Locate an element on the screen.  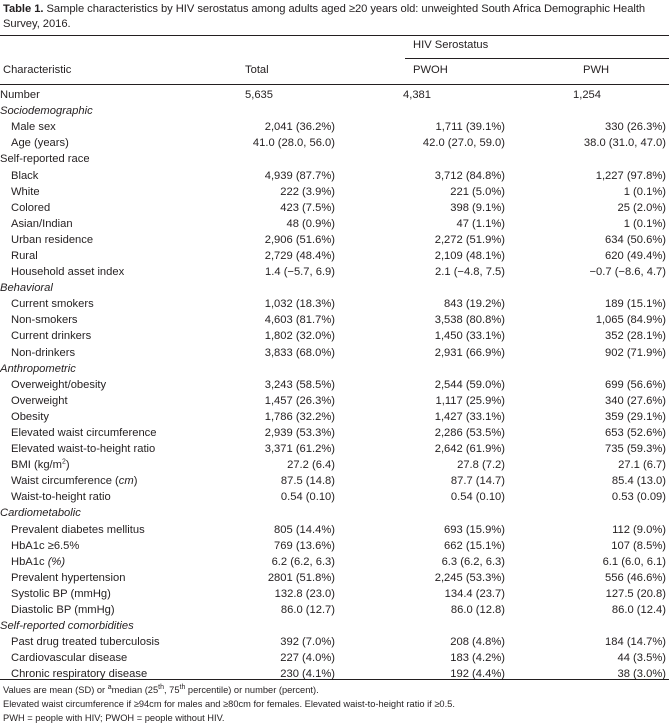
pwoh-cell: 662 (15.1%) is located at coordinates (474, 545).